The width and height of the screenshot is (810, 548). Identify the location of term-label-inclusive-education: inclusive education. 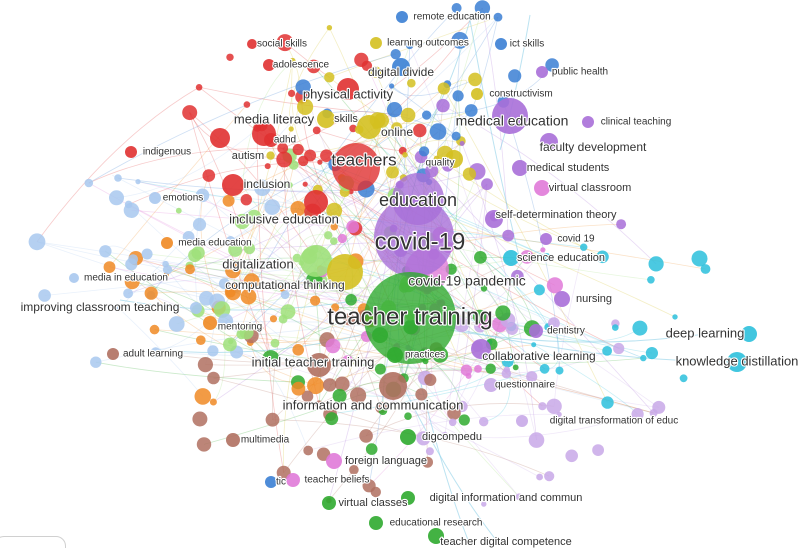
(284, 218).